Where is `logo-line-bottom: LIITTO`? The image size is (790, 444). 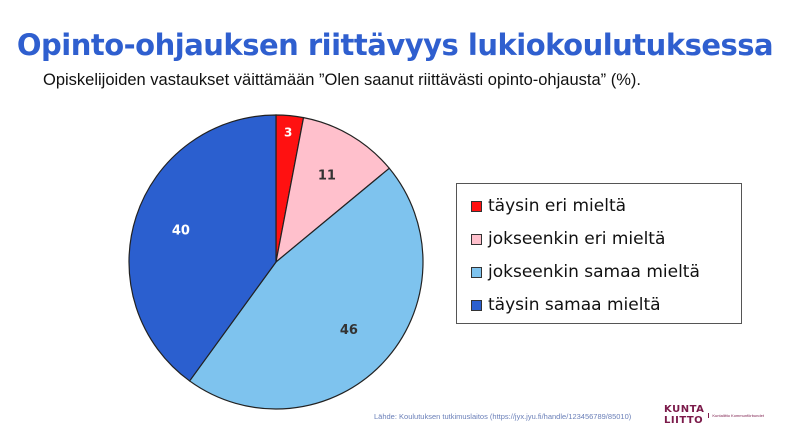 logo-line-bottom: LIITTO is located at coordinates (684, 420).